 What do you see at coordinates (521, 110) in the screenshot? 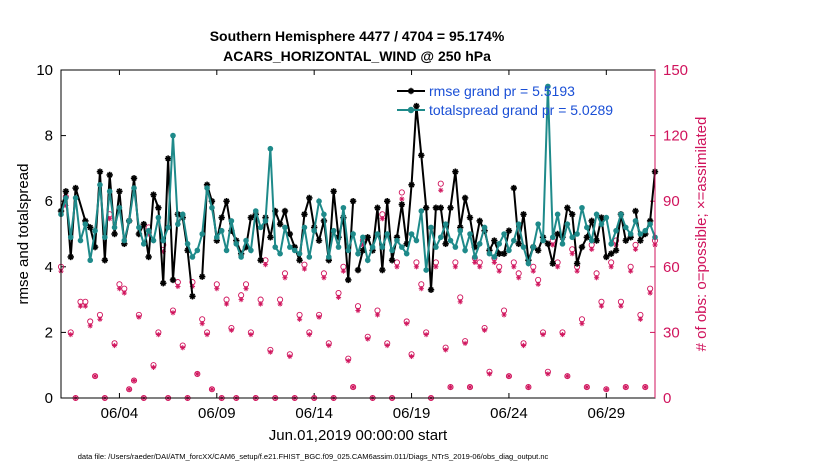
I see `legend-spread-label: totalspread grand pr = 5.0289` at bounding box center [521, 110].